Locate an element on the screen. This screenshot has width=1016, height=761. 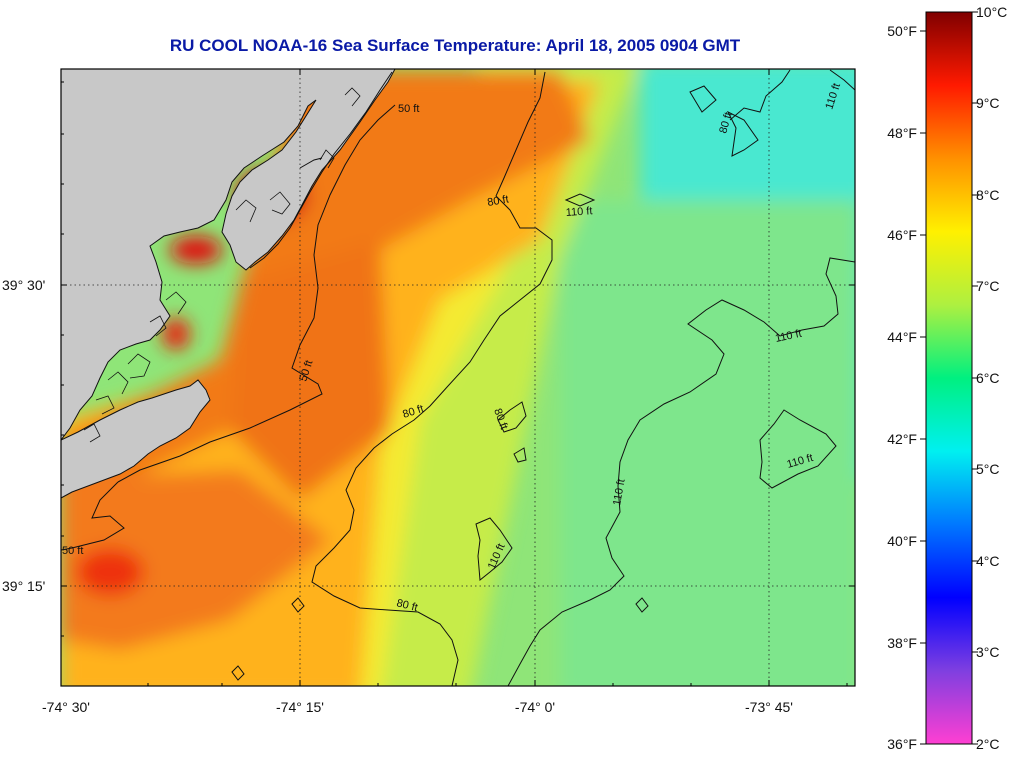
colorbar-ramp is located at coordinates (949, 378).